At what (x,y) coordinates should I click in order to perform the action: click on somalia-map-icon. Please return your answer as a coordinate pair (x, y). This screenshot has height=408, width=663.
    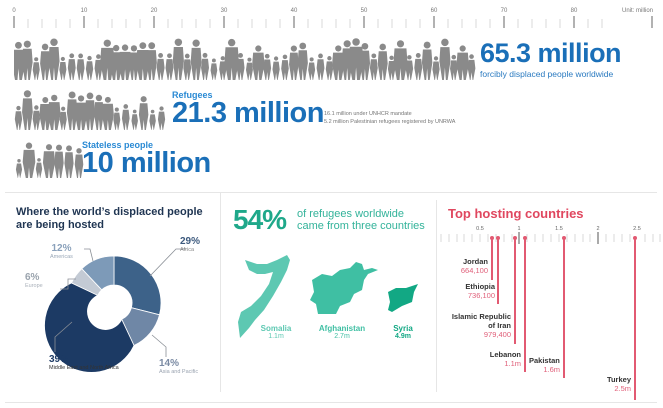
    Looking at the image, I should click on (264, 296).